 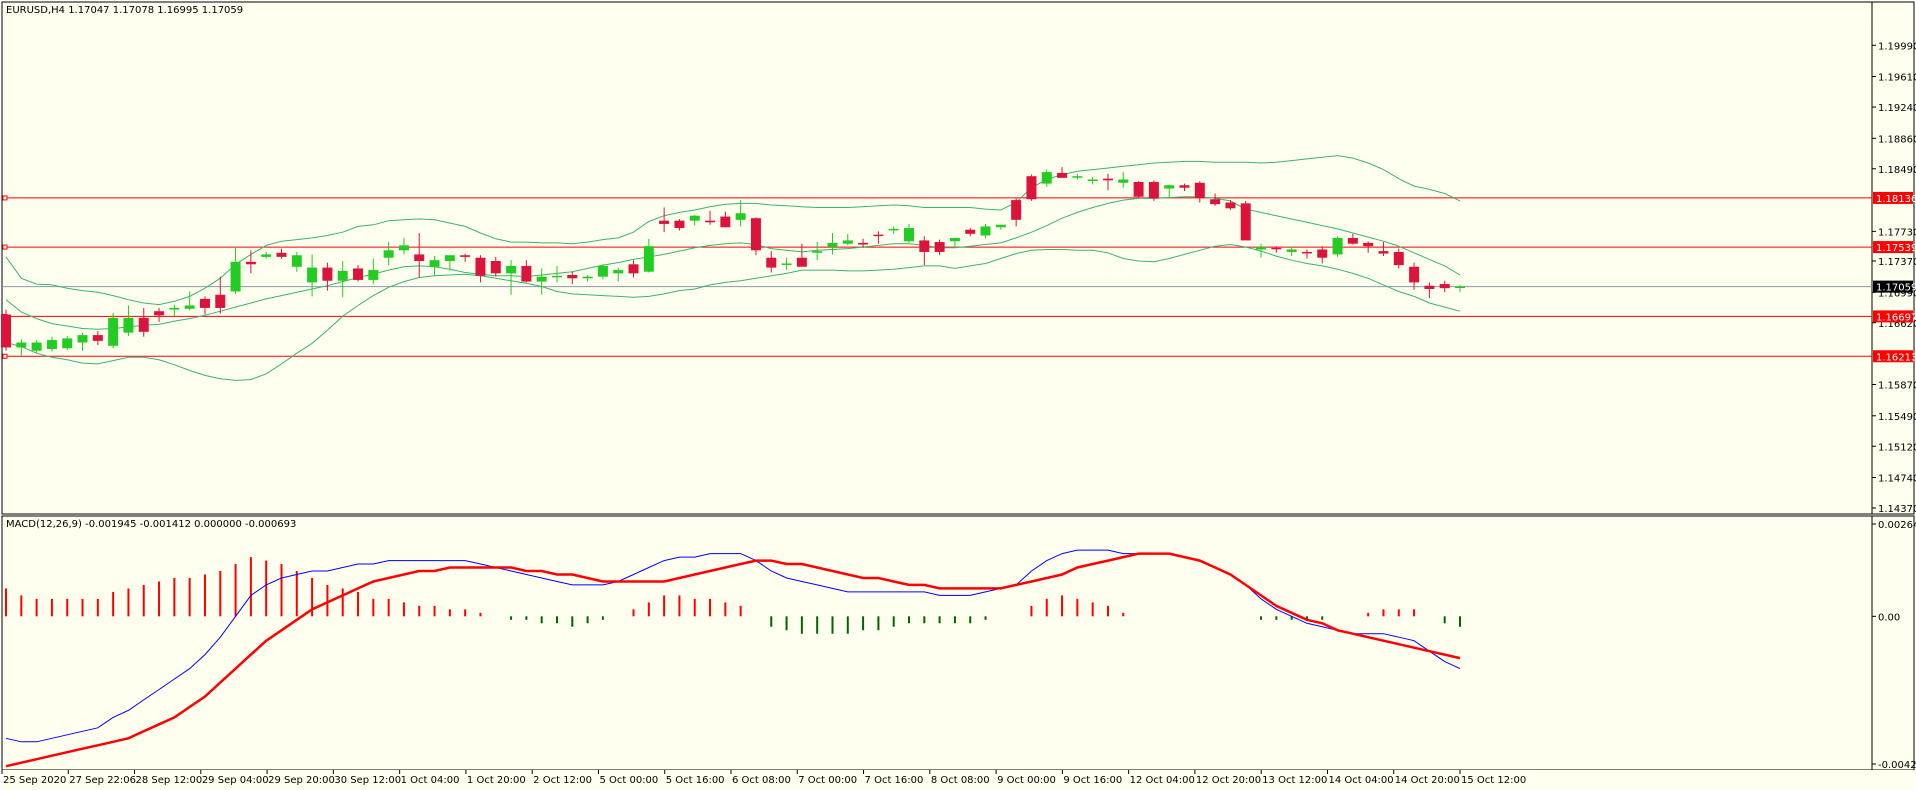 I want to click on price-axis-label: 1.17730, so click(x=1897, y=232).